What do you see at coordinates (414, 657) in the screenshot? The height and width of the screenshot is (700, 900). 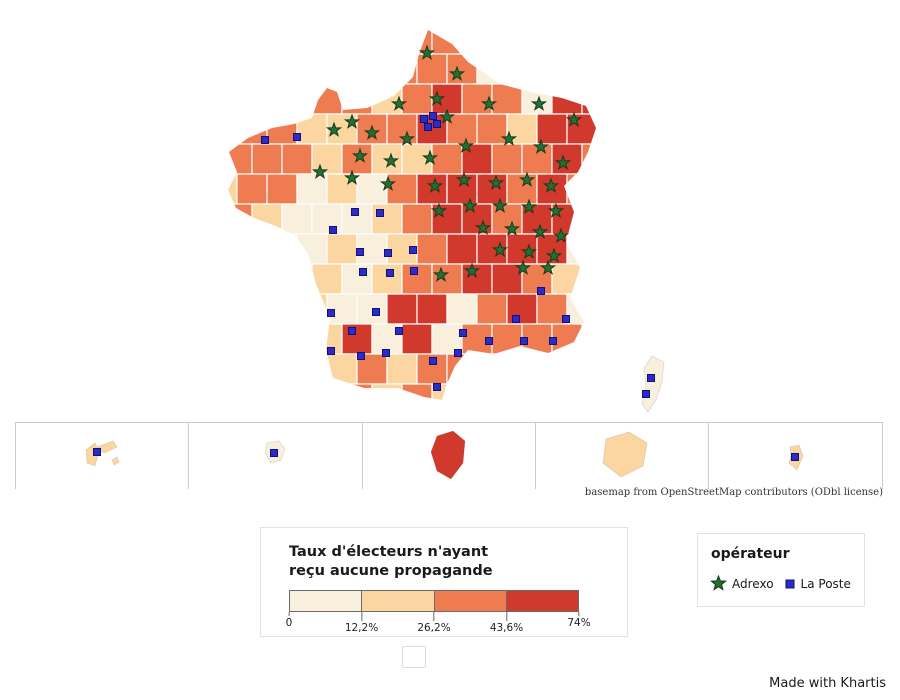 I see `mini-map-button` at bounding box center [414, 657].